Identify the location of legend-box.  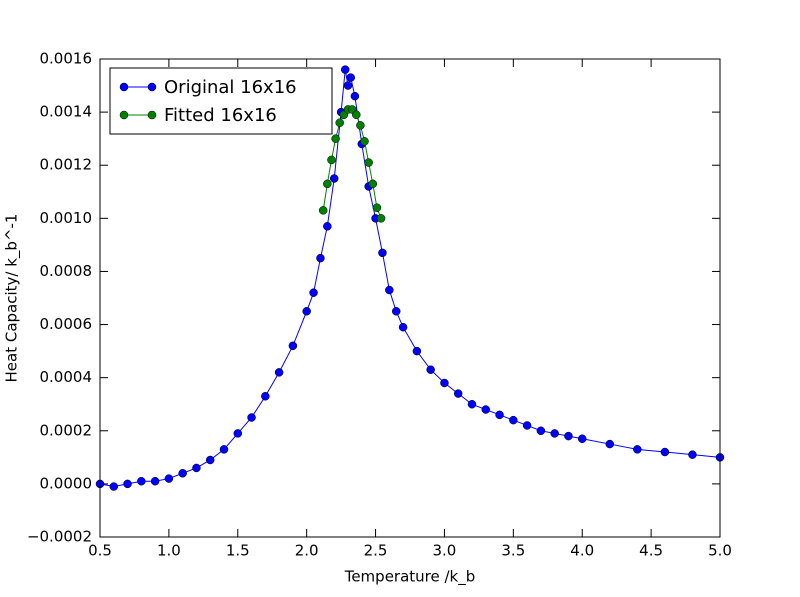
(221, 101).